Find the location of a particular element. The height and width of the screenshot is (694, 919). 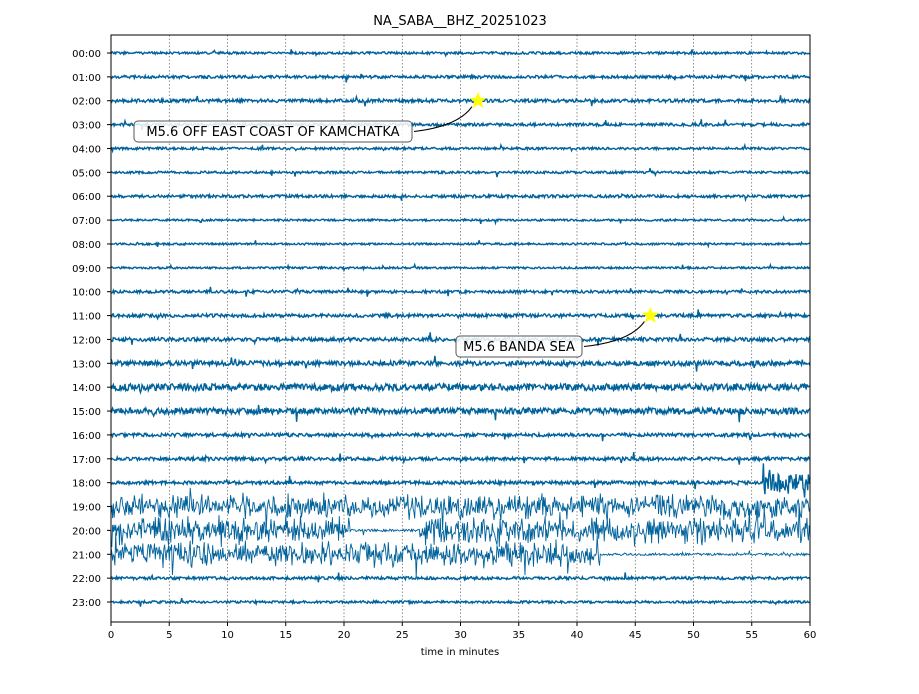

x-axis-label: time in minutes is located at coordinates (460, 652).